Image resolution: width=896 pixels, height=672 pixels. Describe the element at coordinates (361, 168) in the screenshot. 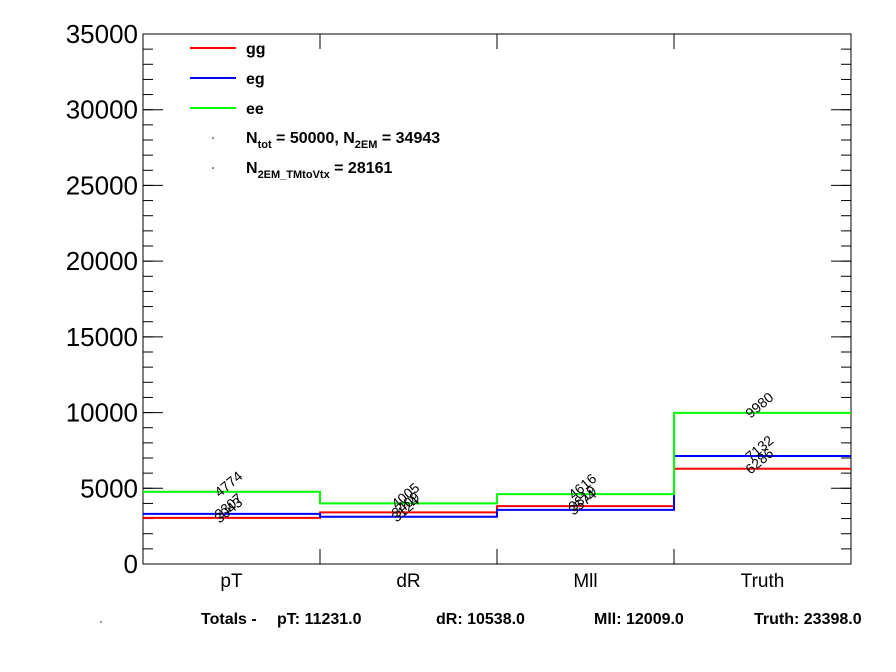

I see `nvtx-val: = 28161` at that location.